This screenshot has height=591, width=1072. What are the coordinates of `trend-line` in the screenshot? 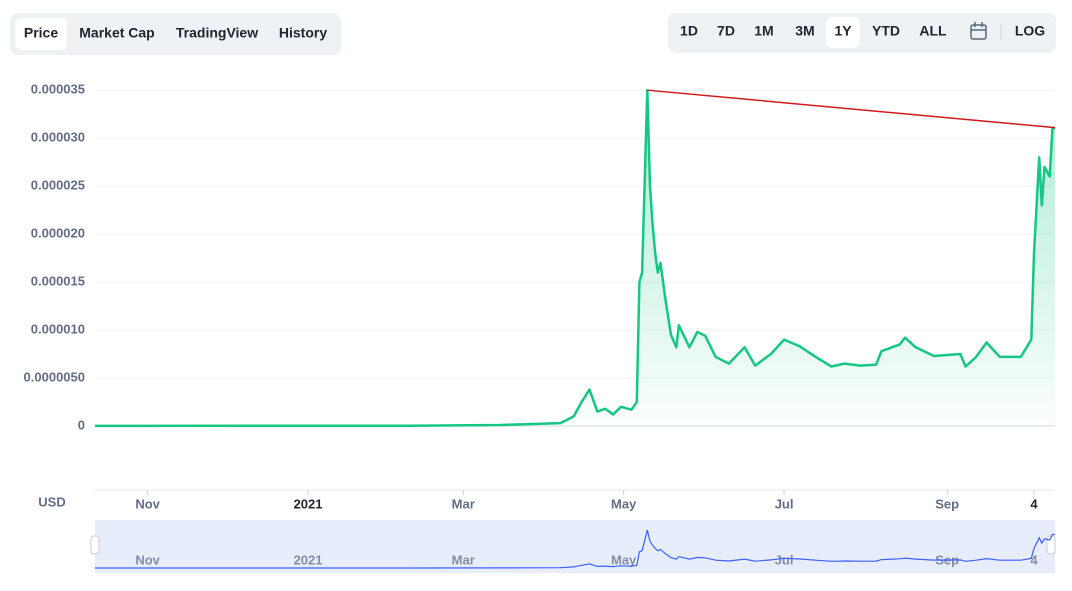 It's located at (851, 109).